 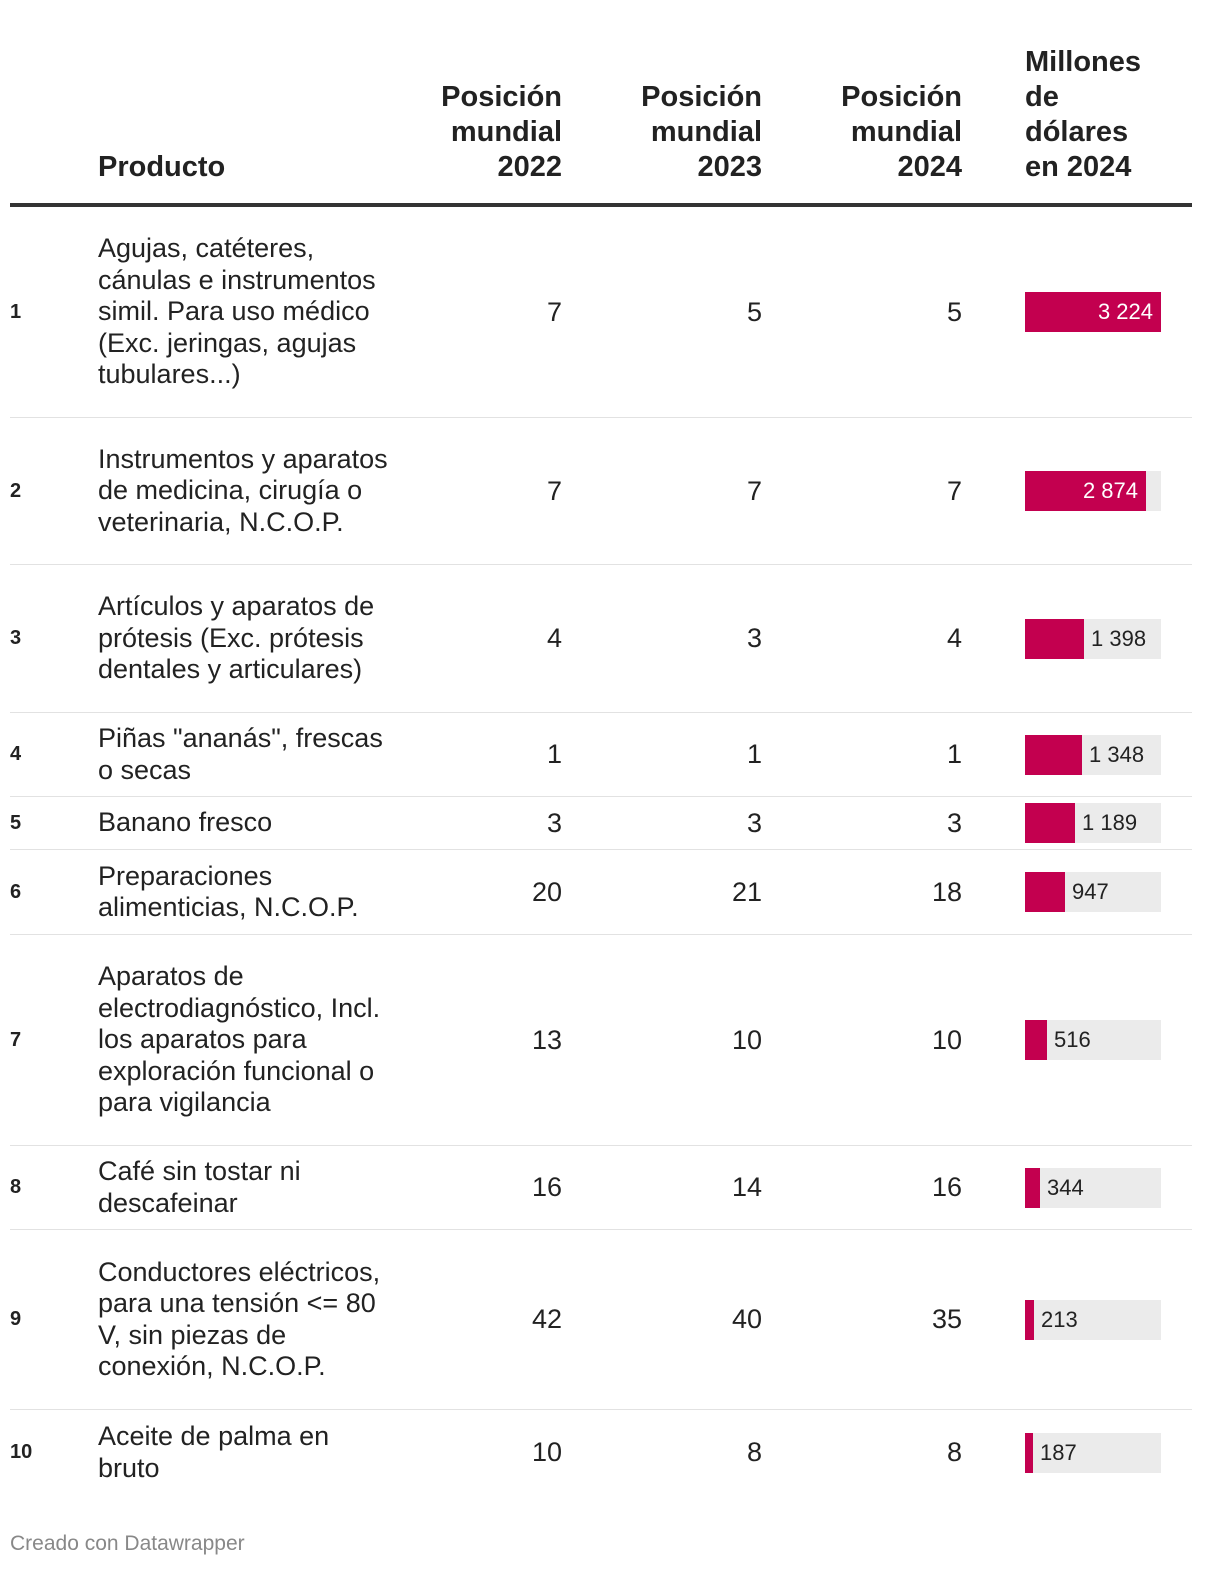 What do you see at coordinates (746, 1319) in the screenshot?
I see `pos2023-cell: 40` at bounding box center [746, 1319].